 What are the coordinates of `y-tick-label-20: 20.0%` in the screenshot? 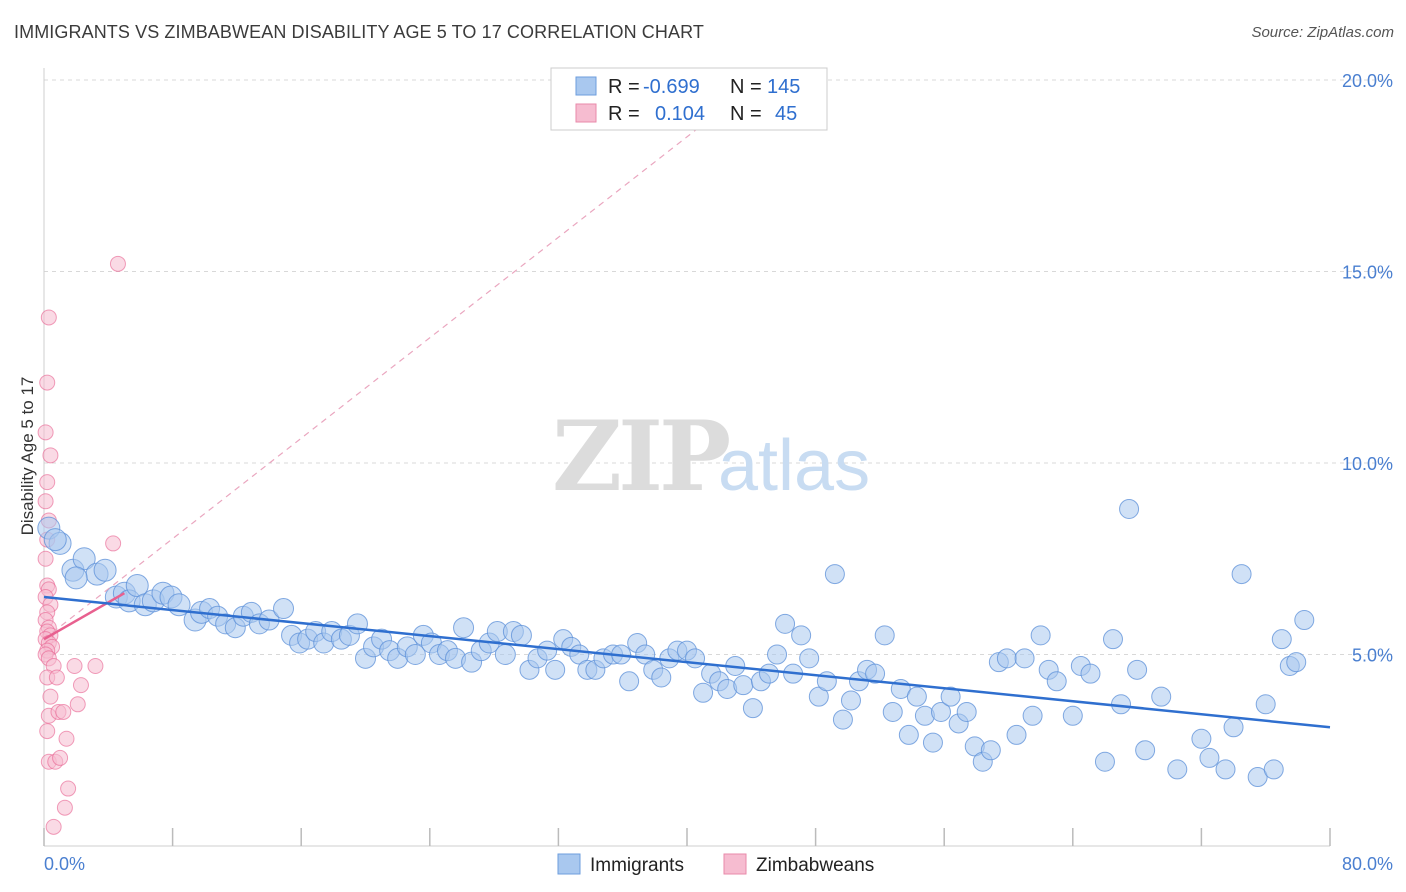 It's located at (1367, 81).